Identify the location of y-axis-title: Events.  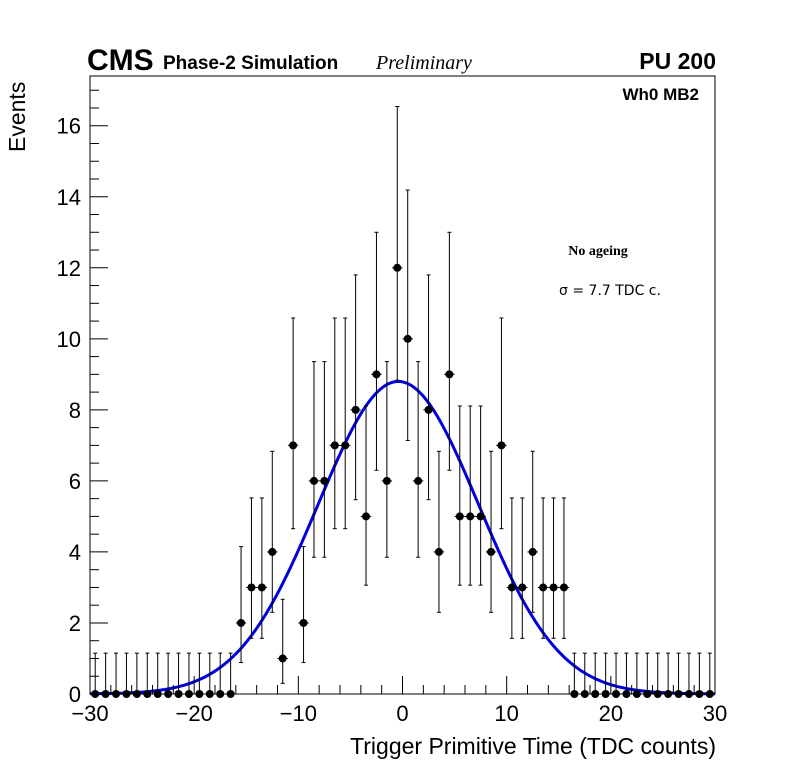
(17, 117).